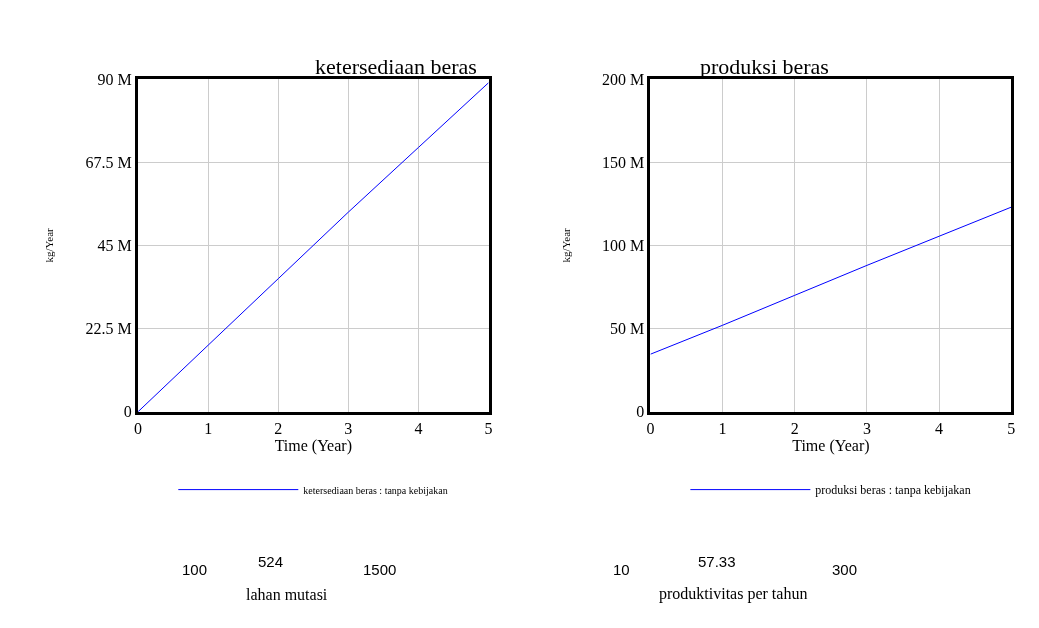 The height and width of the screenshot is (628, 1039). I want to click on text: 57.33, so click(717, 561).